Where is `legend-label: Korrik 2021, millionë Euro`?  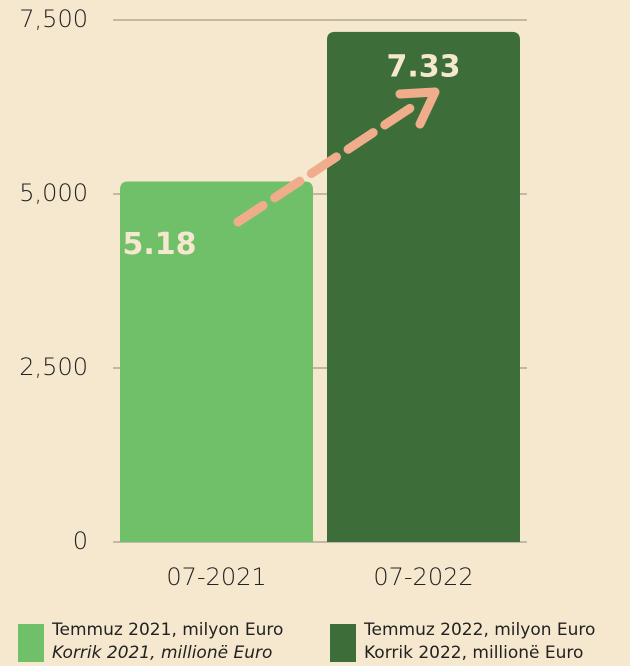
legend-label: Korrik 2021, millionë Euro is located at coordinates (162, 653).